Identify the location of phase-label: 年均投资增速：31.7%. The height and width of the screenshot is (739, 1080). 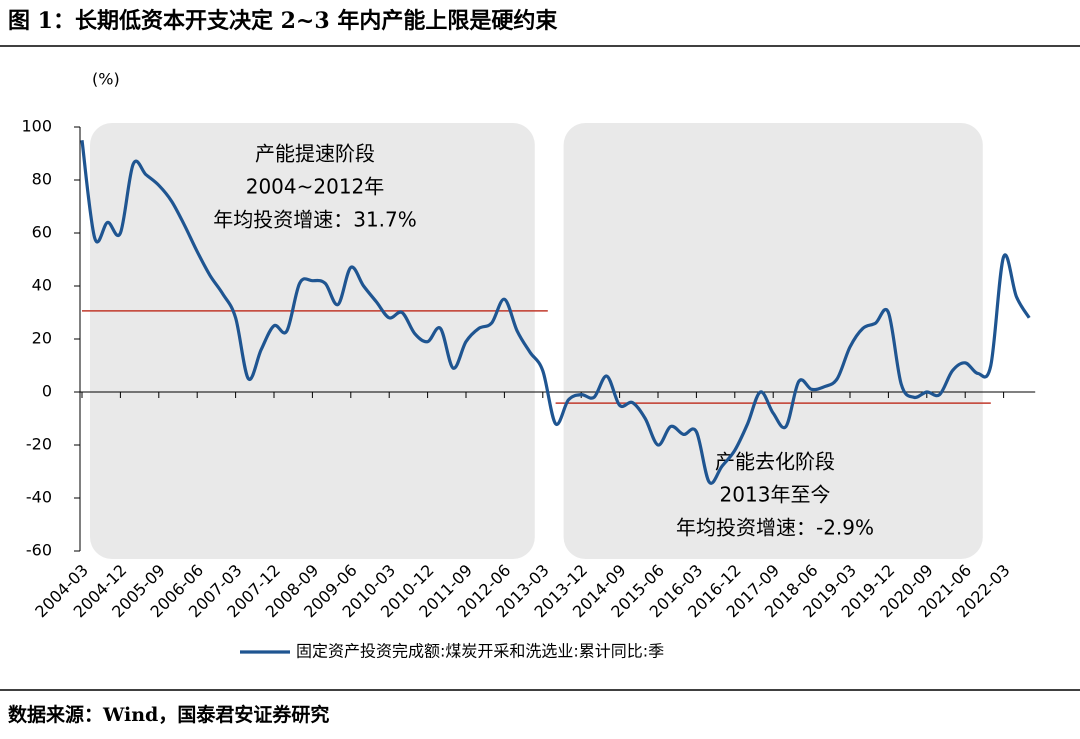
(315, 220).